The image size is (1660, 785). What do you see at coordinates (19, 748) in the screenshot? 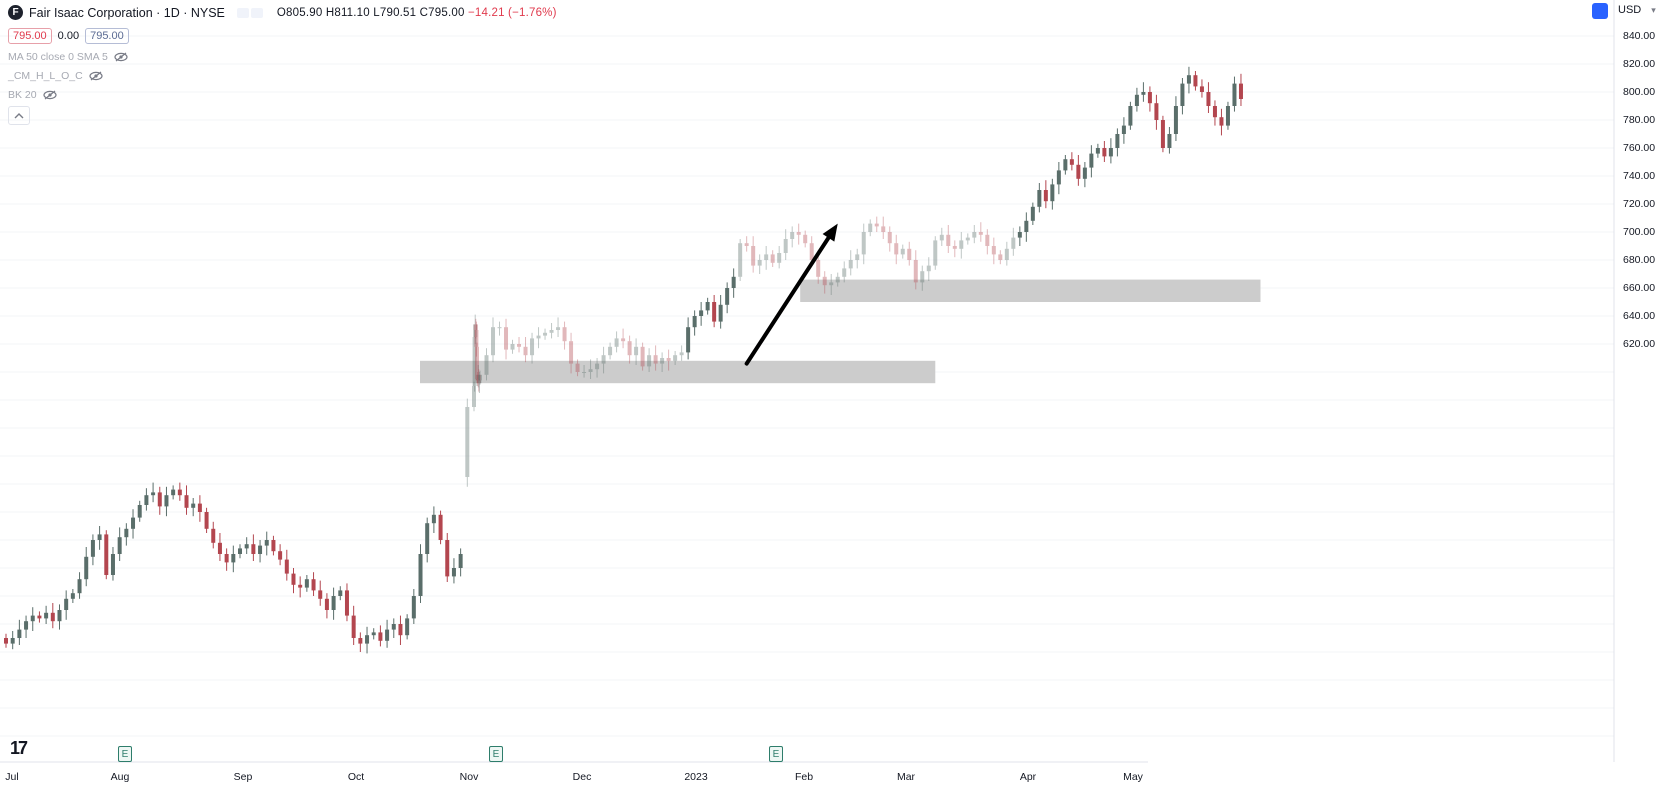
I see `tradingview-logo: 17` at bounding box center [19, 748].